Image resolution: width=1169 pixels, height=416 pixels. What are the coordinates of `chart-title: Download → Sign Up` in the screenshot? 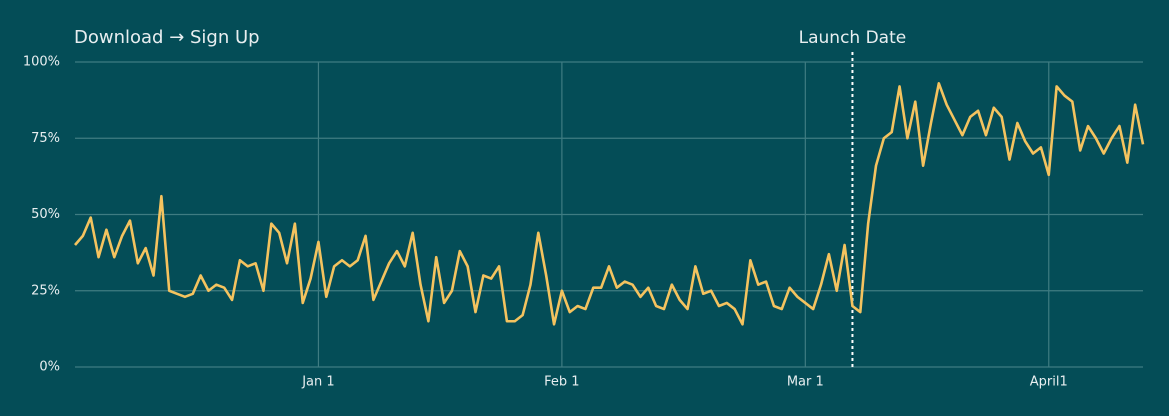 It's located at (167, 37).